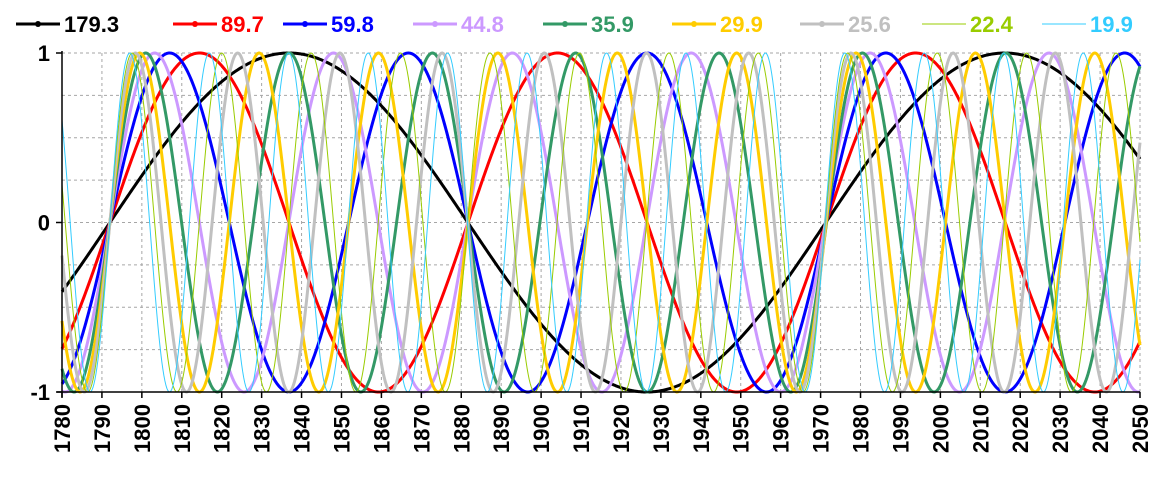 The image size is (1157, 493). Describe the element at coordinates (869, 24) in the screenshot. I see `legend-label: 25.6` at that location.